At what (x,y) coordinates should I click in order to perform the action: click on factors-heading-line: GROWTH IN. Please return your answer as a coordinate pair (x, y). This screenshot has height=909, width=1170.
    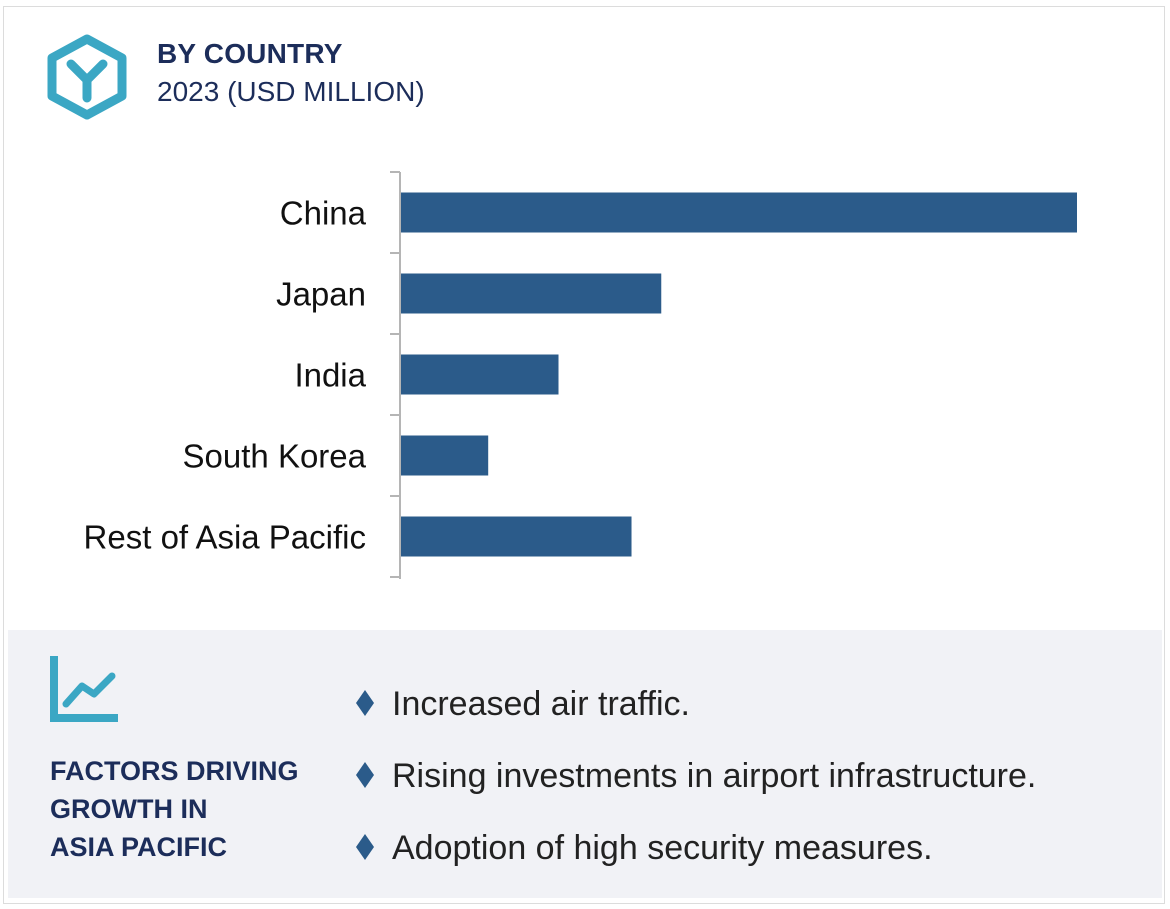
    Looking at the image, I should click on (129, 809).